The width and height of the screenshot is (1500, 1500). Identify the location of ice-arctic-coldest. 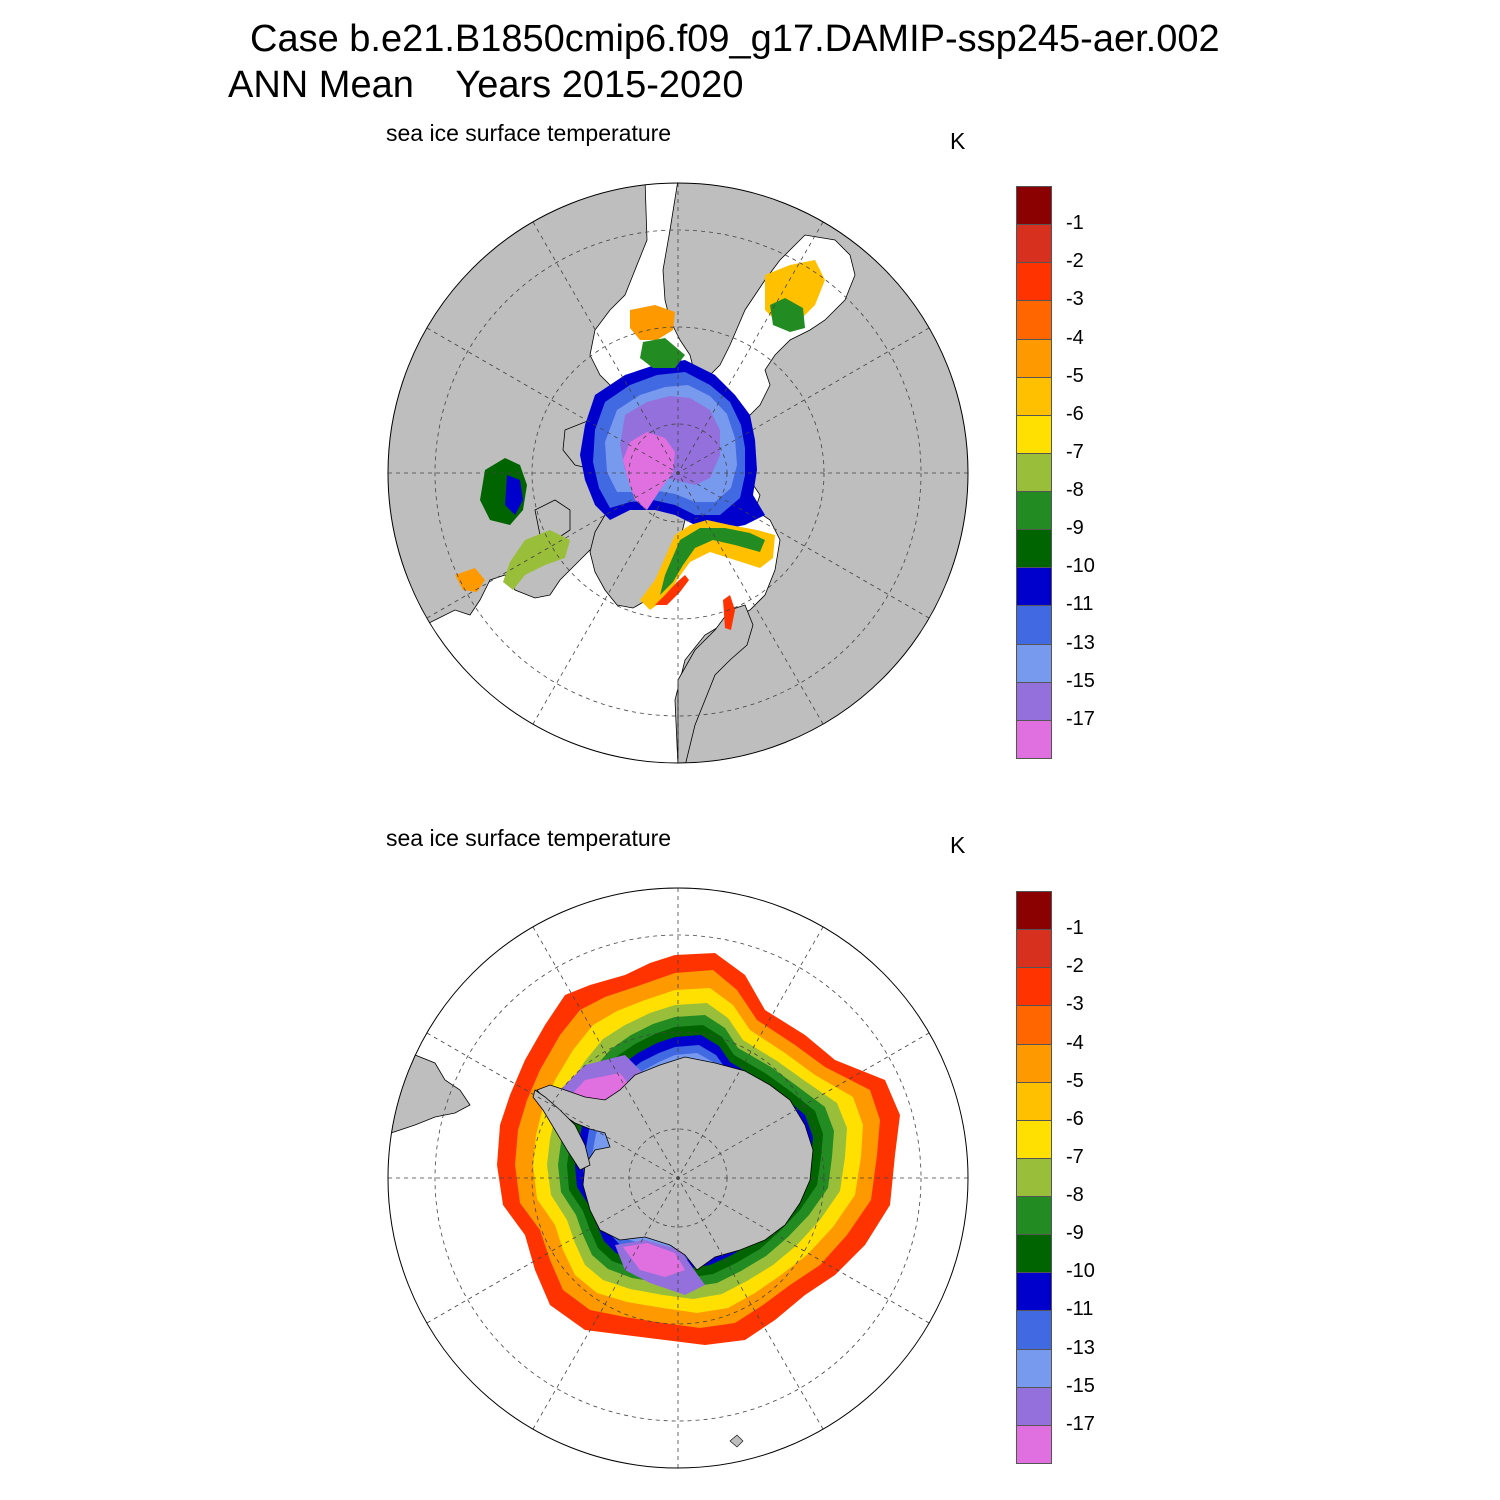
(649, 471).